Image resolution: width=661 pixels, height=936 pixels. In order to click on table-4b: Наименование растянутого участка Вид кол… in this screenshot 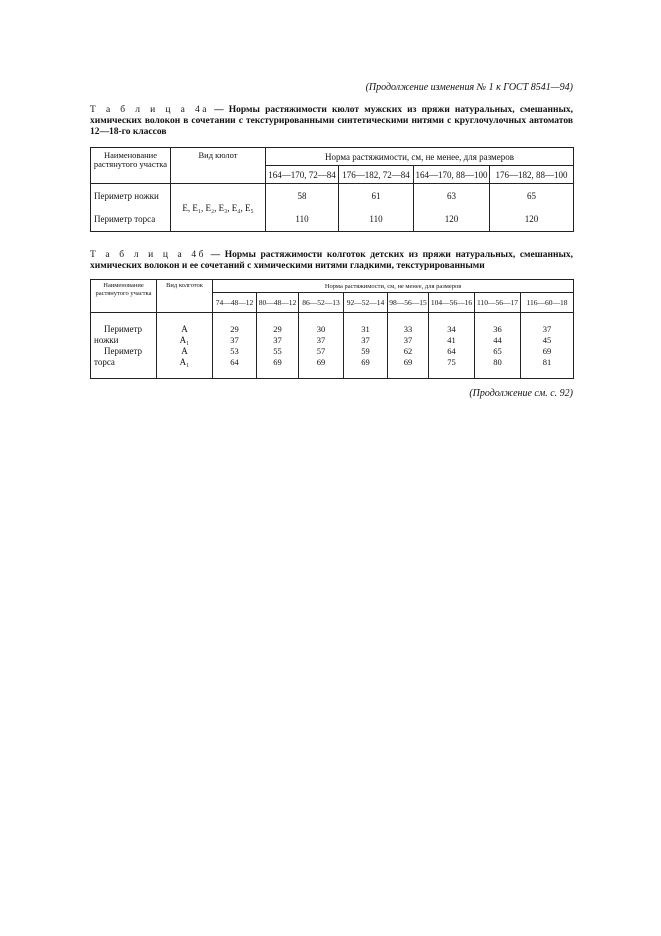, I will do `click(332, 329)`.